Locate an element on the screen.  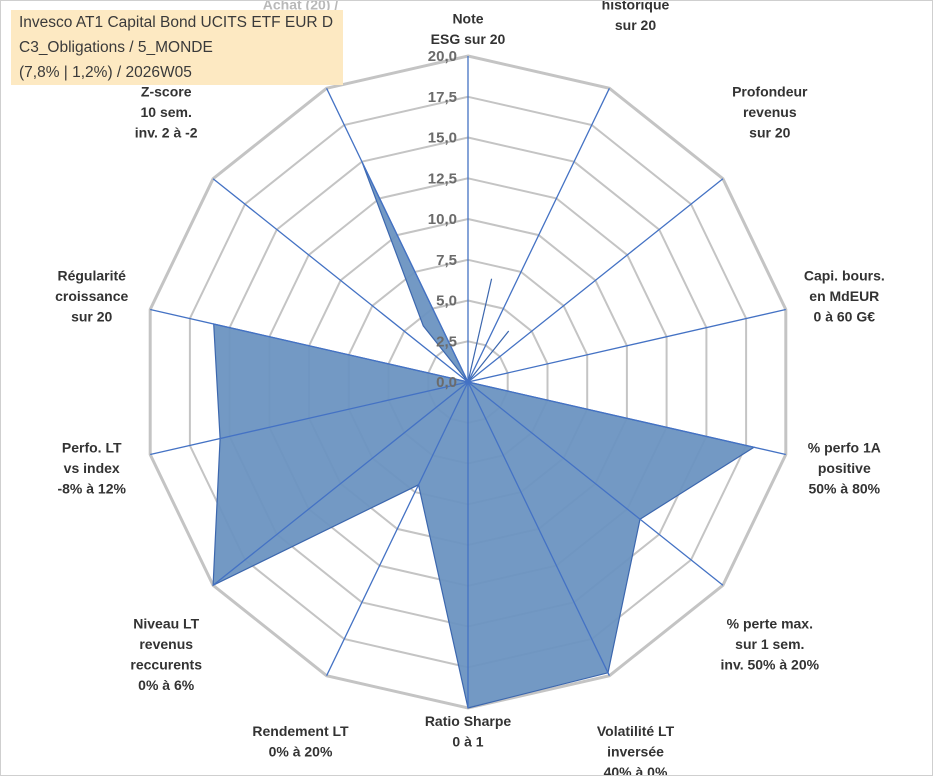
tick-label: 0,0 is located at coordinates (446, 382).